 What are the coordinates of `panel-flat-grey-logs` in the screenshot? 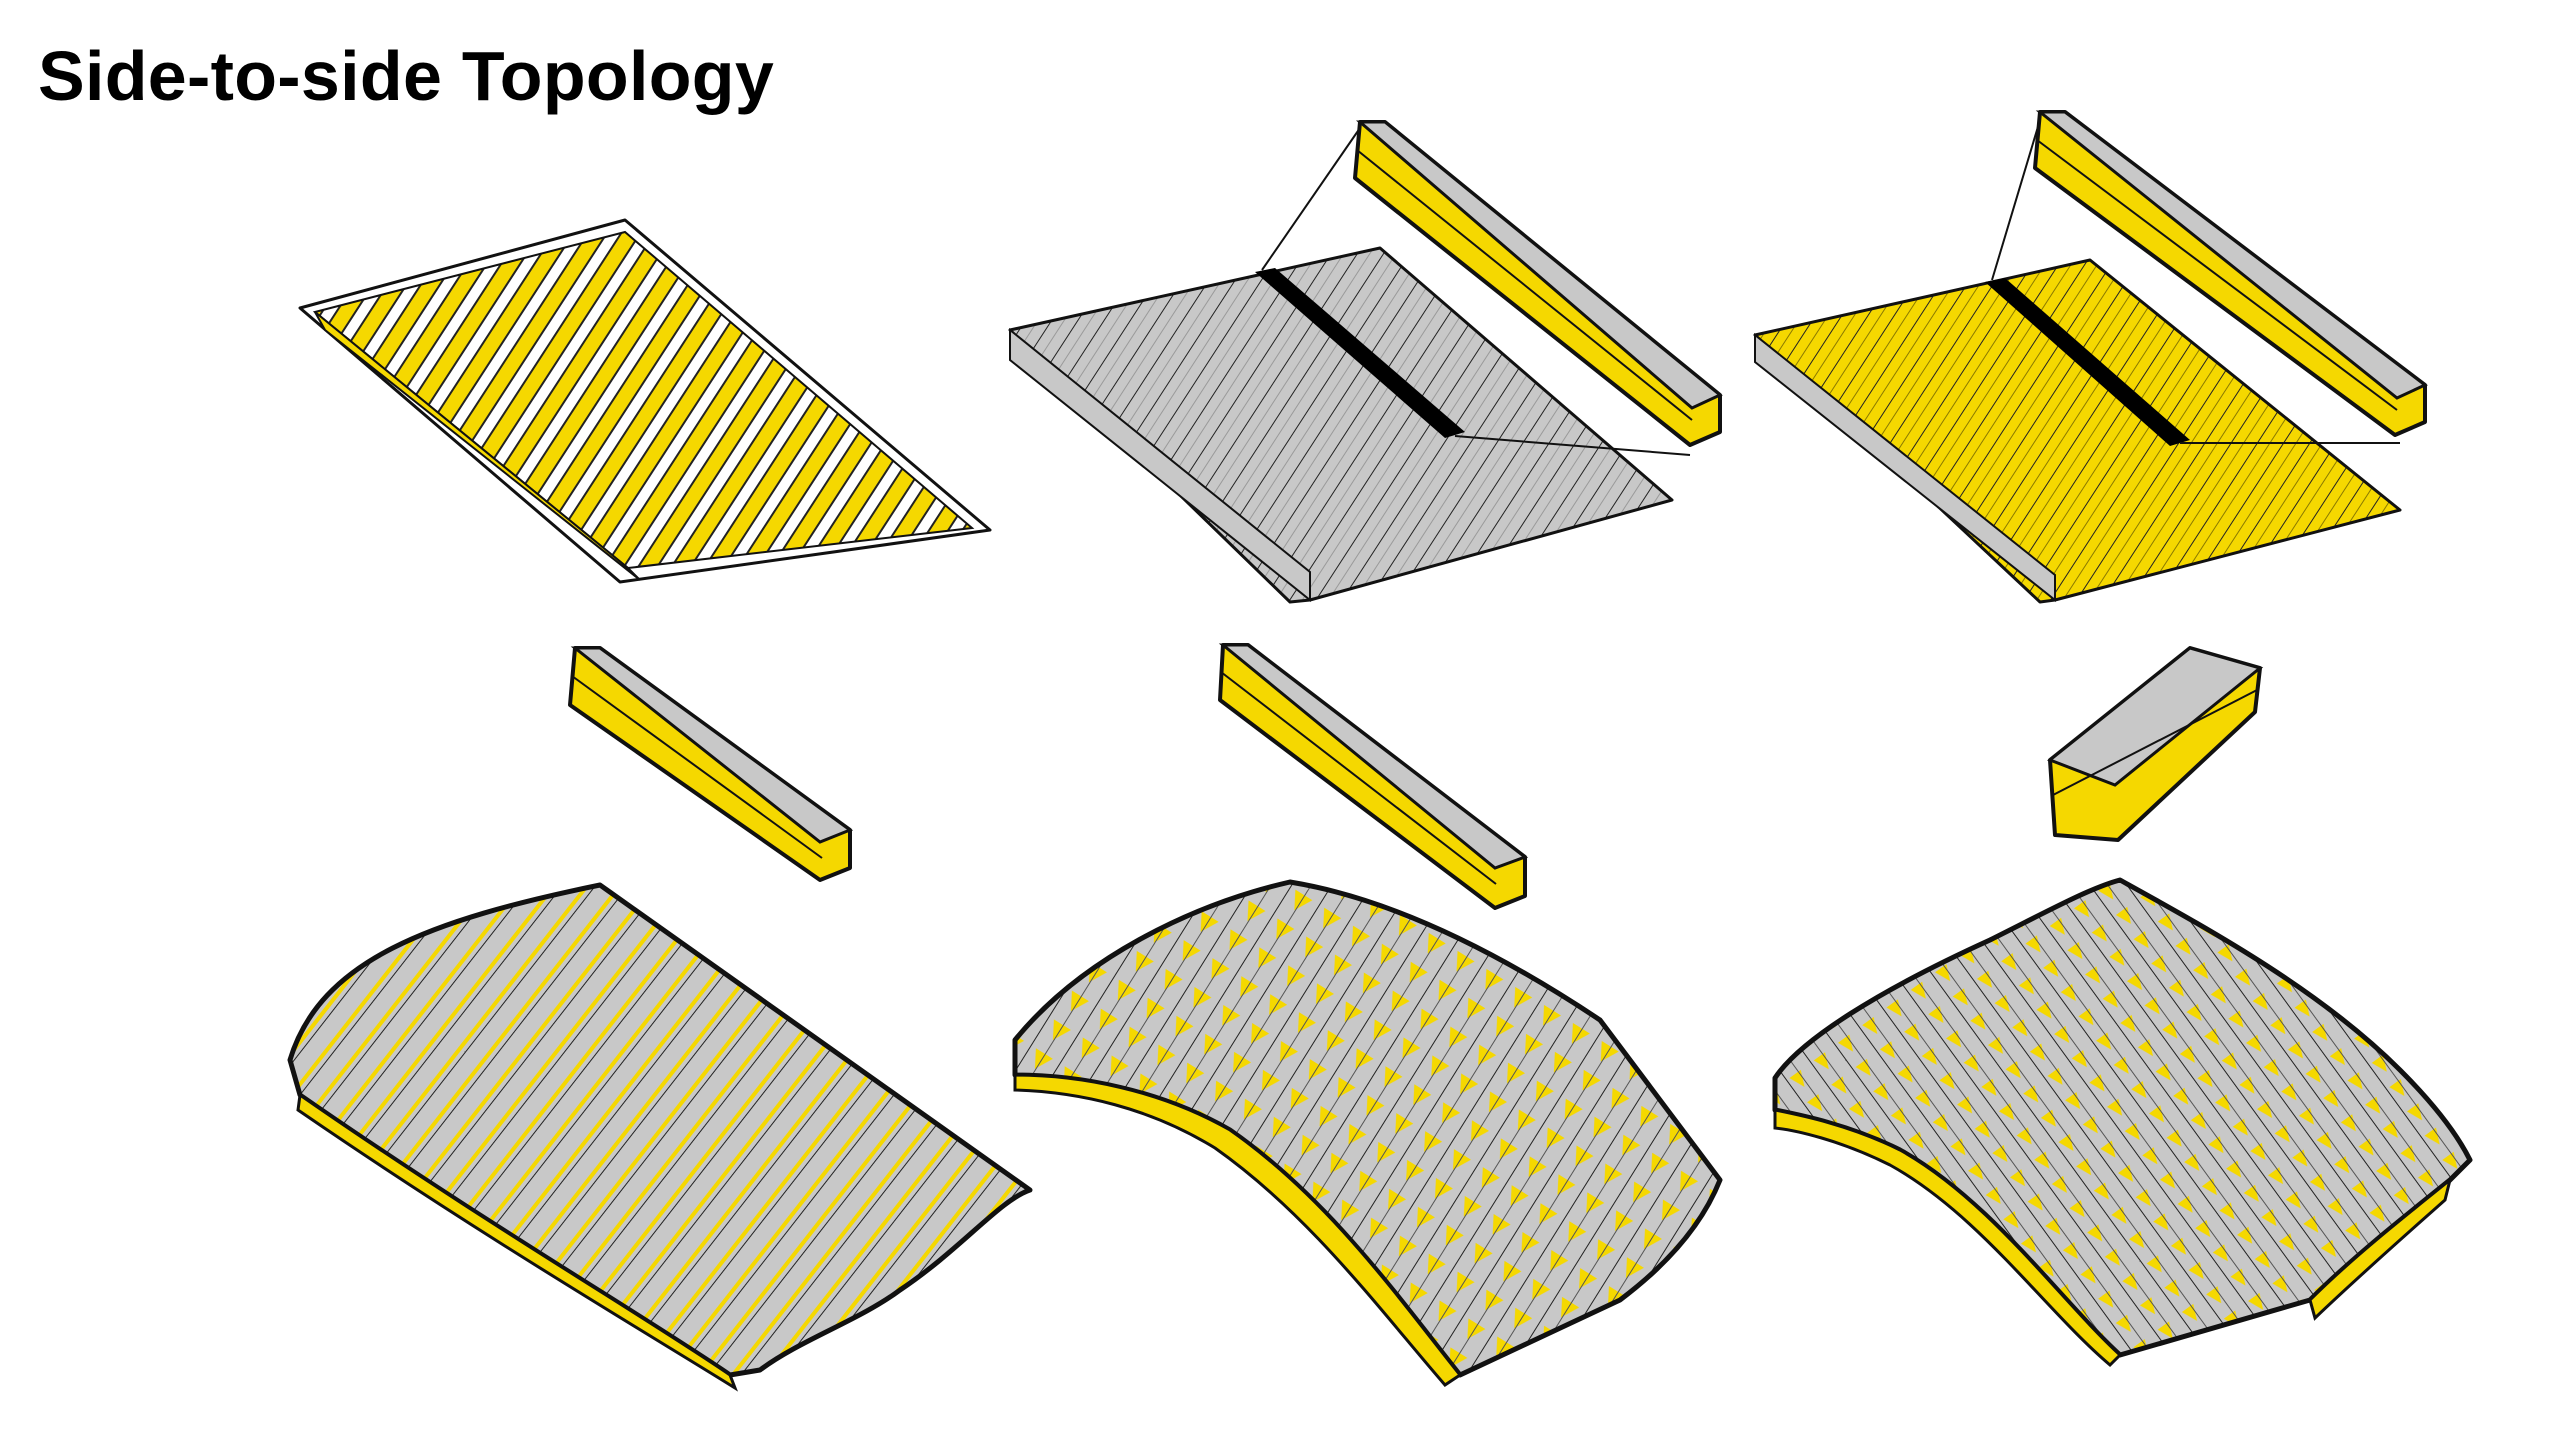 It's located at (1341, 425).